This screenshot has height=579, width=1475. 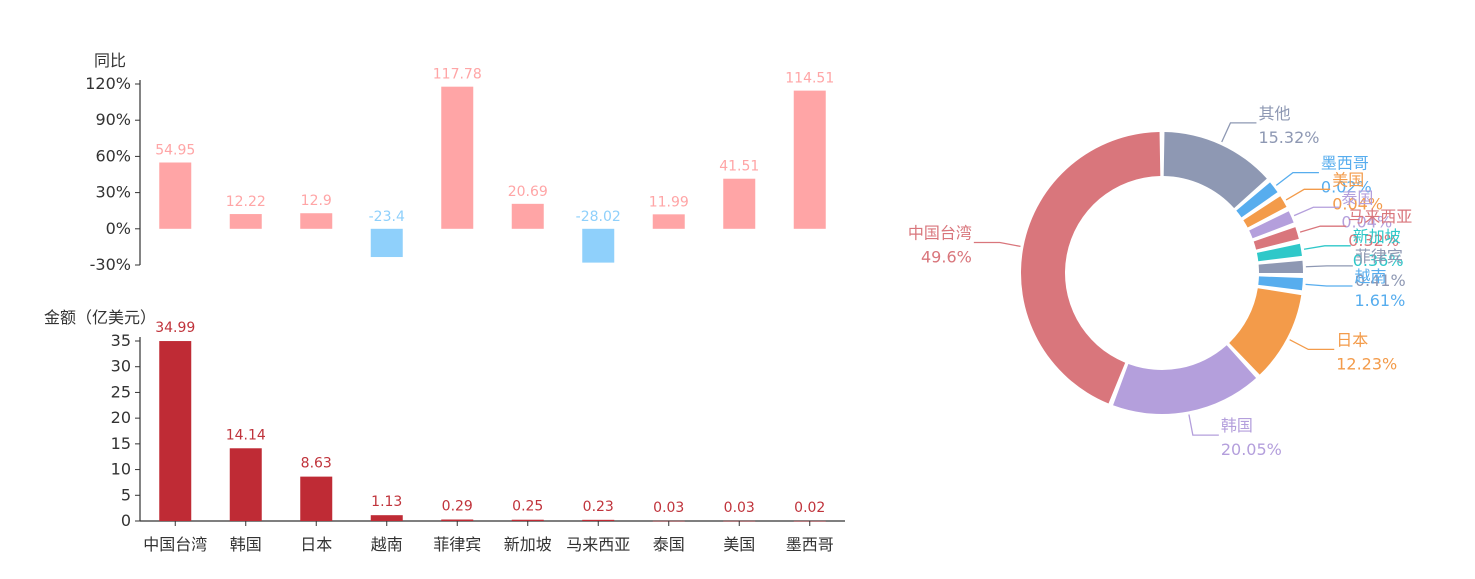 I want to click on amount-x-tick-label: 菲律宾, so click(x=457, y=544).